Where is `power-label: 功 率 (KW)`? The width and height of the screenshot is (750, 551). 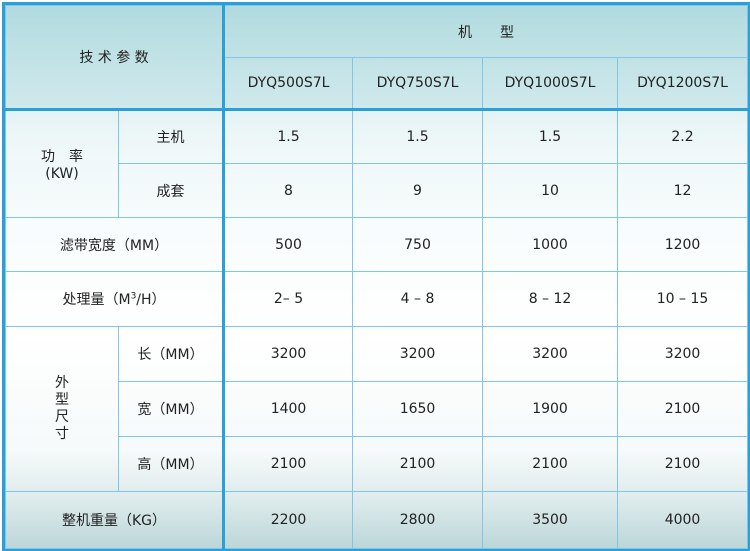
power-label: 功 率 (KW) is located at coordinates (62, 163).